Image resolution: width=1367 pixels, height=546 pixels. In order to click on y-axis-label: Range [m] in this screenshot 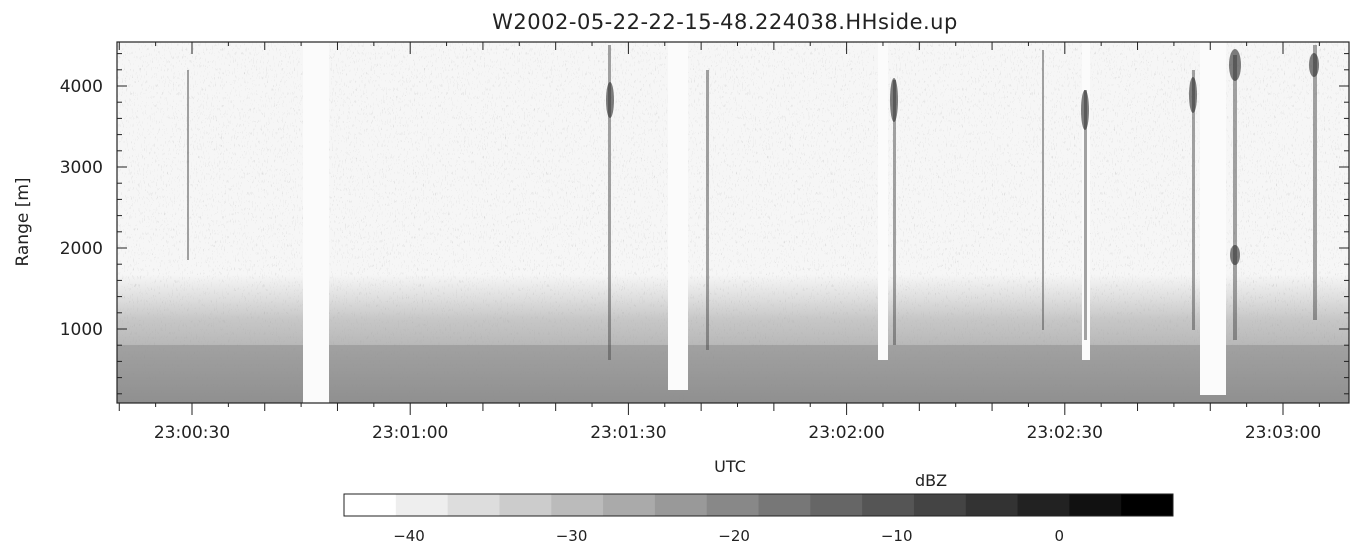, I will do `click(23, 221)`.